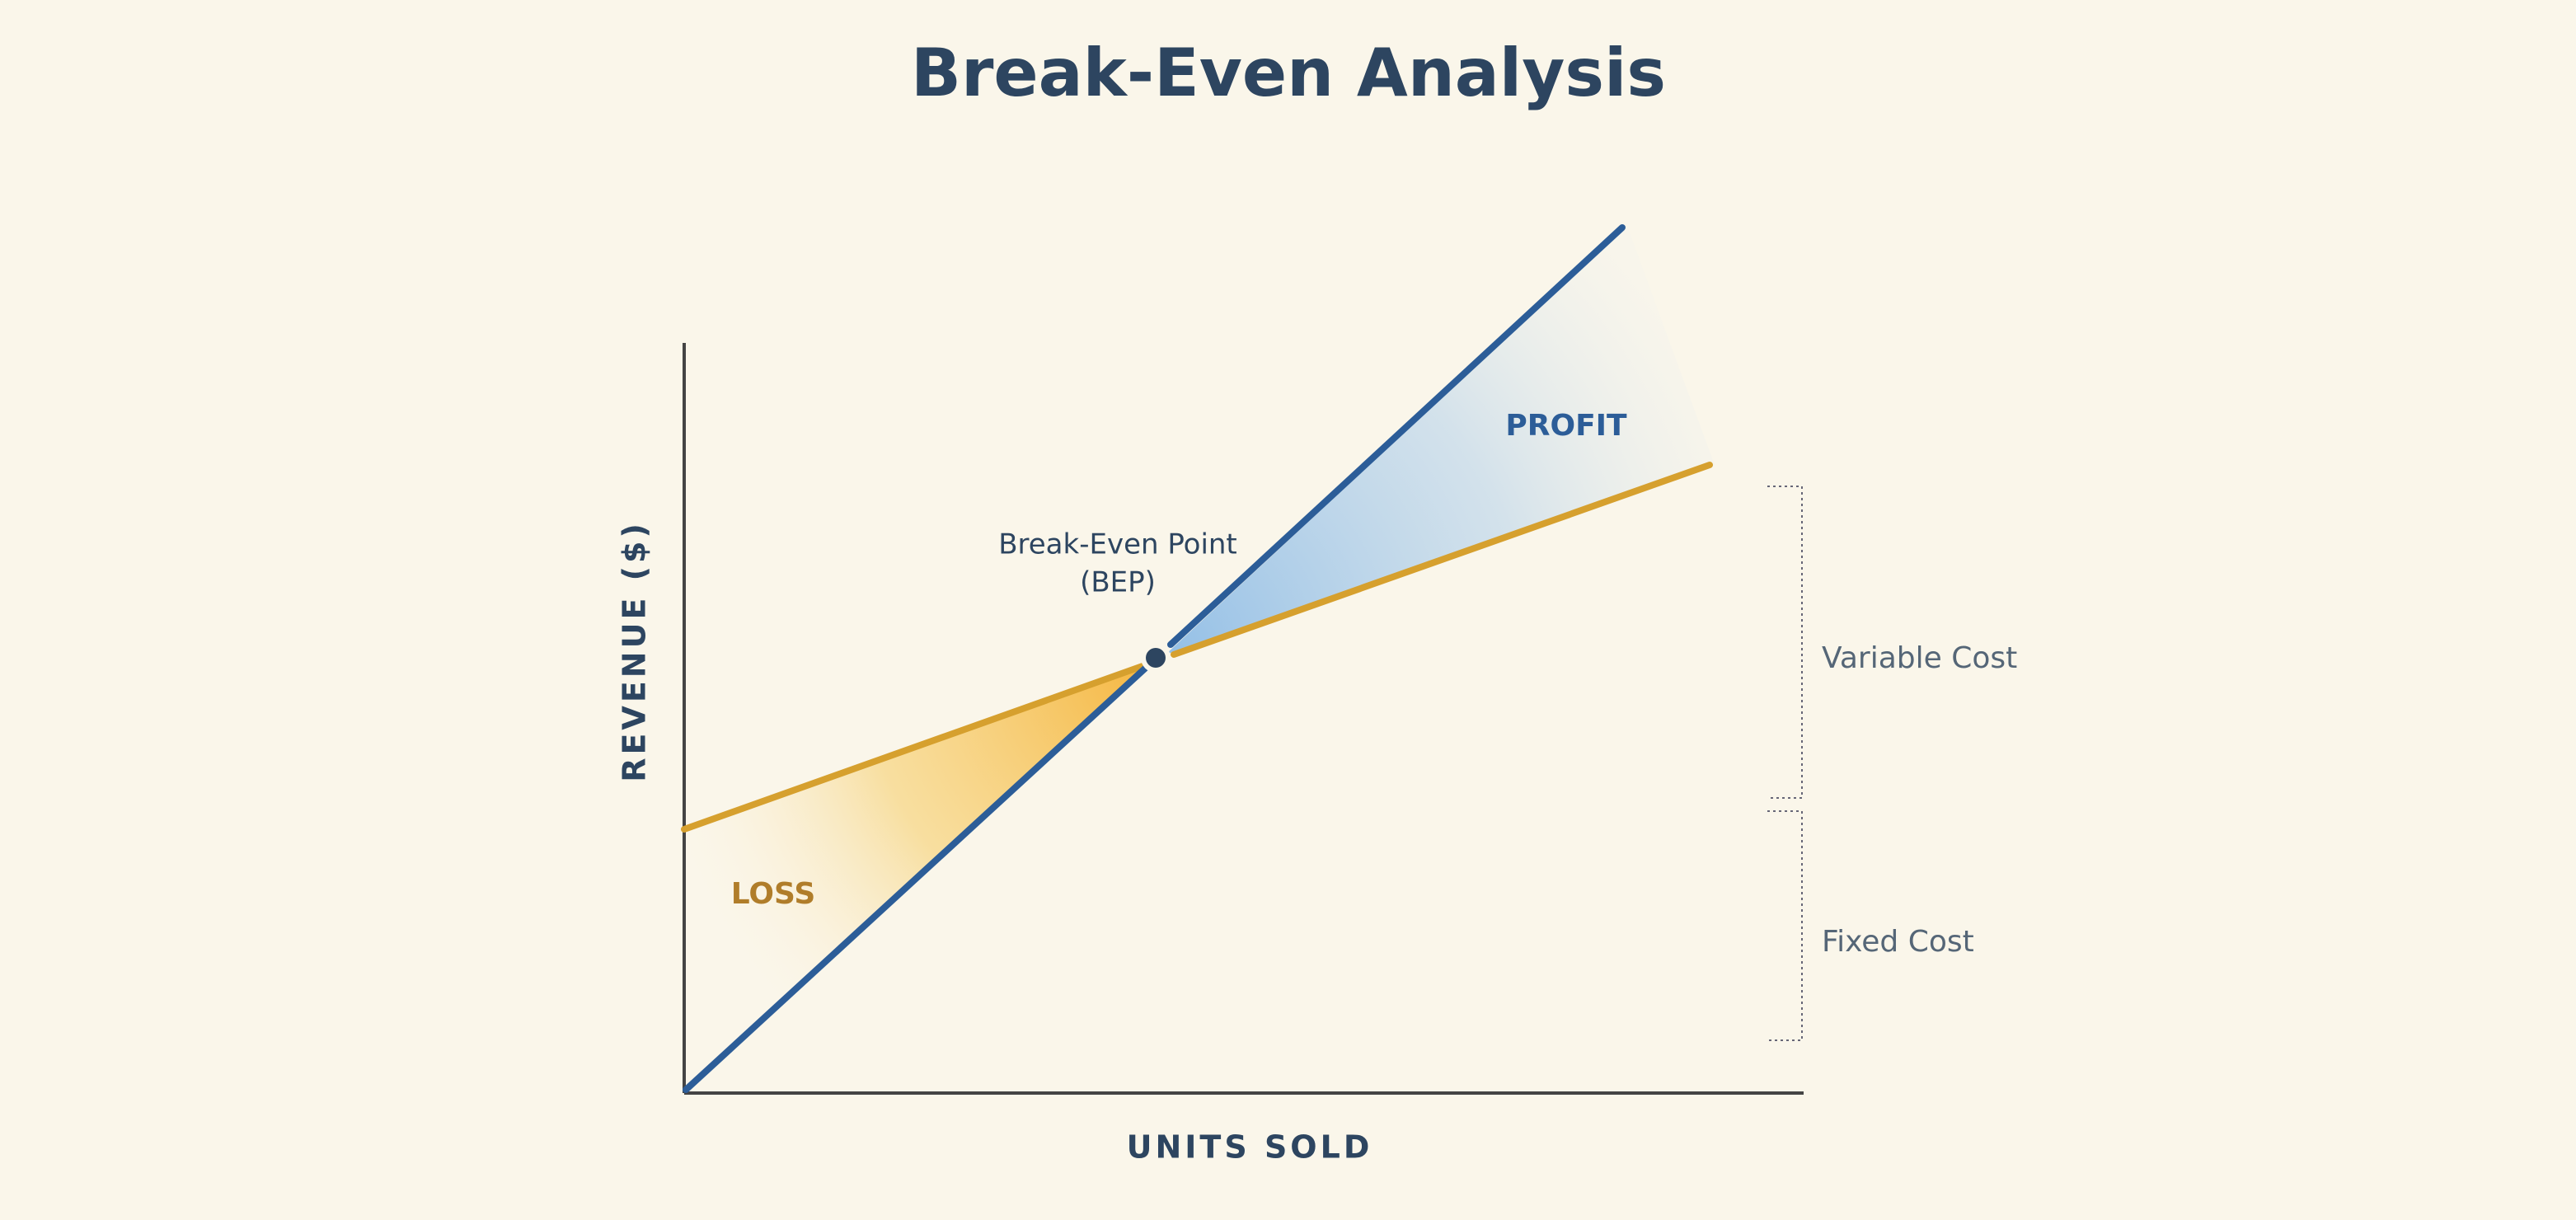 The image size is (2576, 1220). What do you see at coordinates (1250, 1147) in the screenshot?
I see `x-axis-label: UNITS SOLD` at bounding box center [1250, 1147].